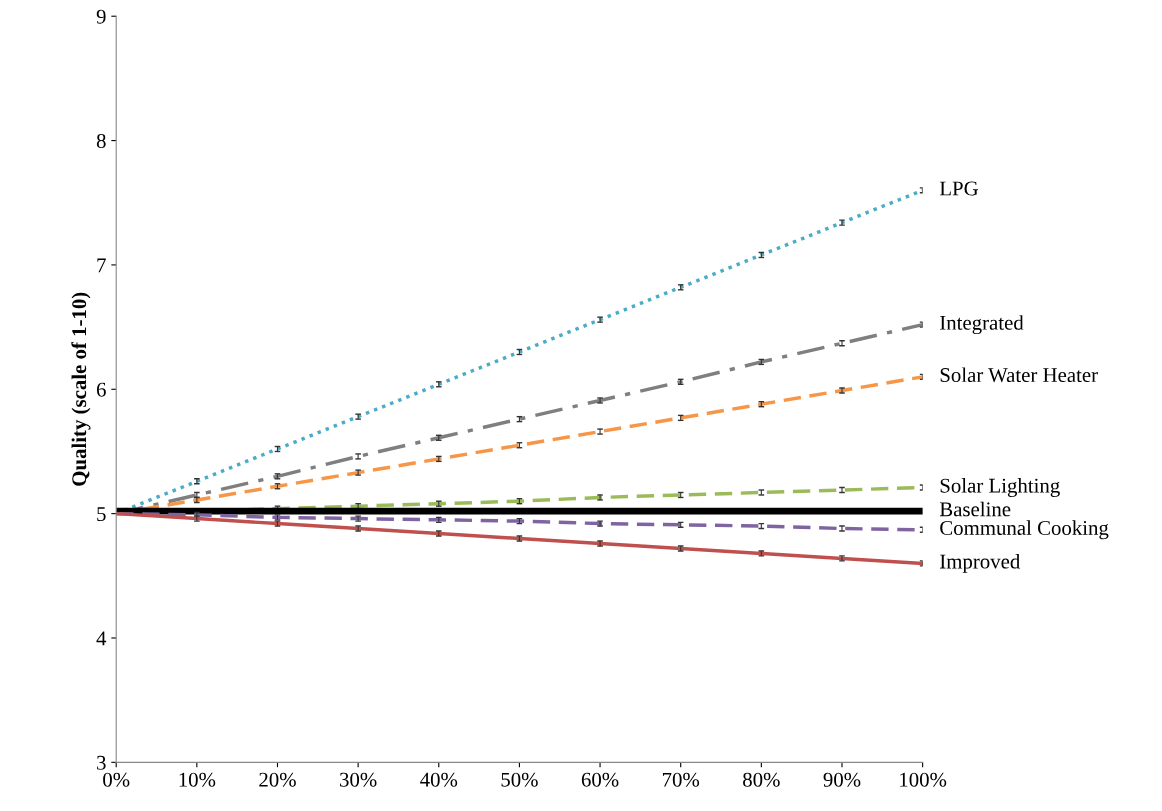 This screenshot has width=1162, height=811. I want to click on x-tick-label: 40%, so click(439, 779).